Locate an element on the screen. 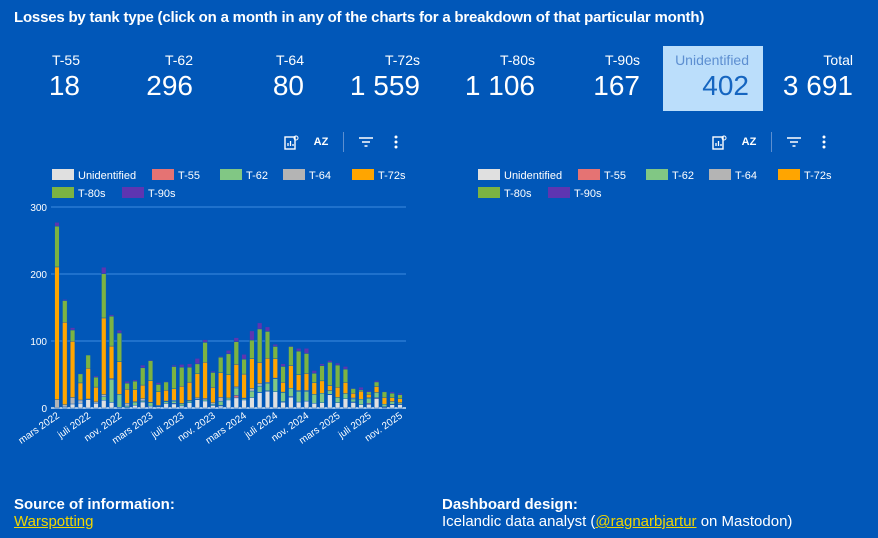  chart-settings-icon is located at coordinates (719, 142).